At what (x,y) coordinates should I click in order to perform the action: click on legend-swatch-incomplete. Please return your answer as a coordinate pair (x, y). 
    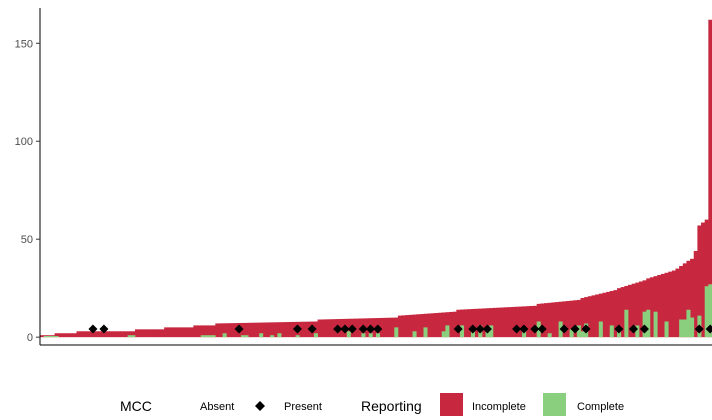
    Looking at the image, I should click on (451, 404).